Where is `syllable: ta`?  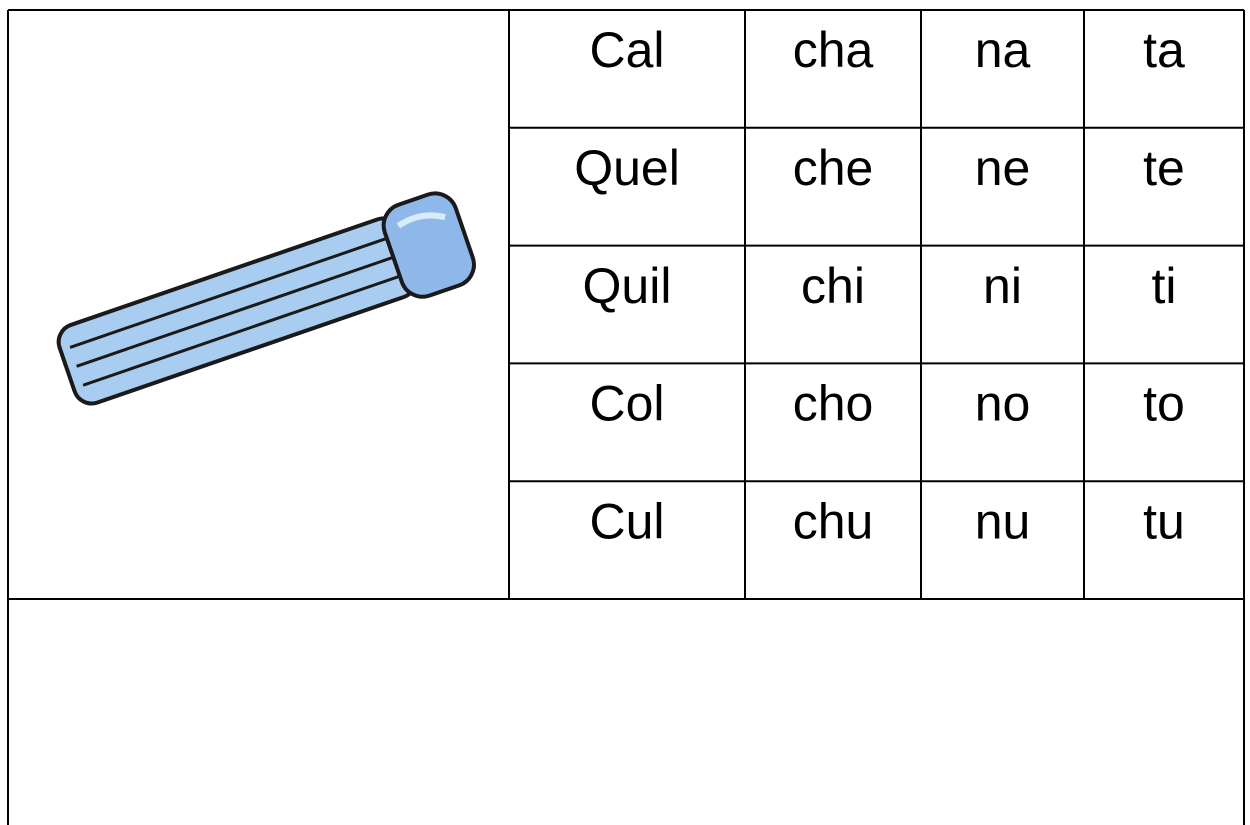 syllable: ta is located at coordinates (1164, 50).